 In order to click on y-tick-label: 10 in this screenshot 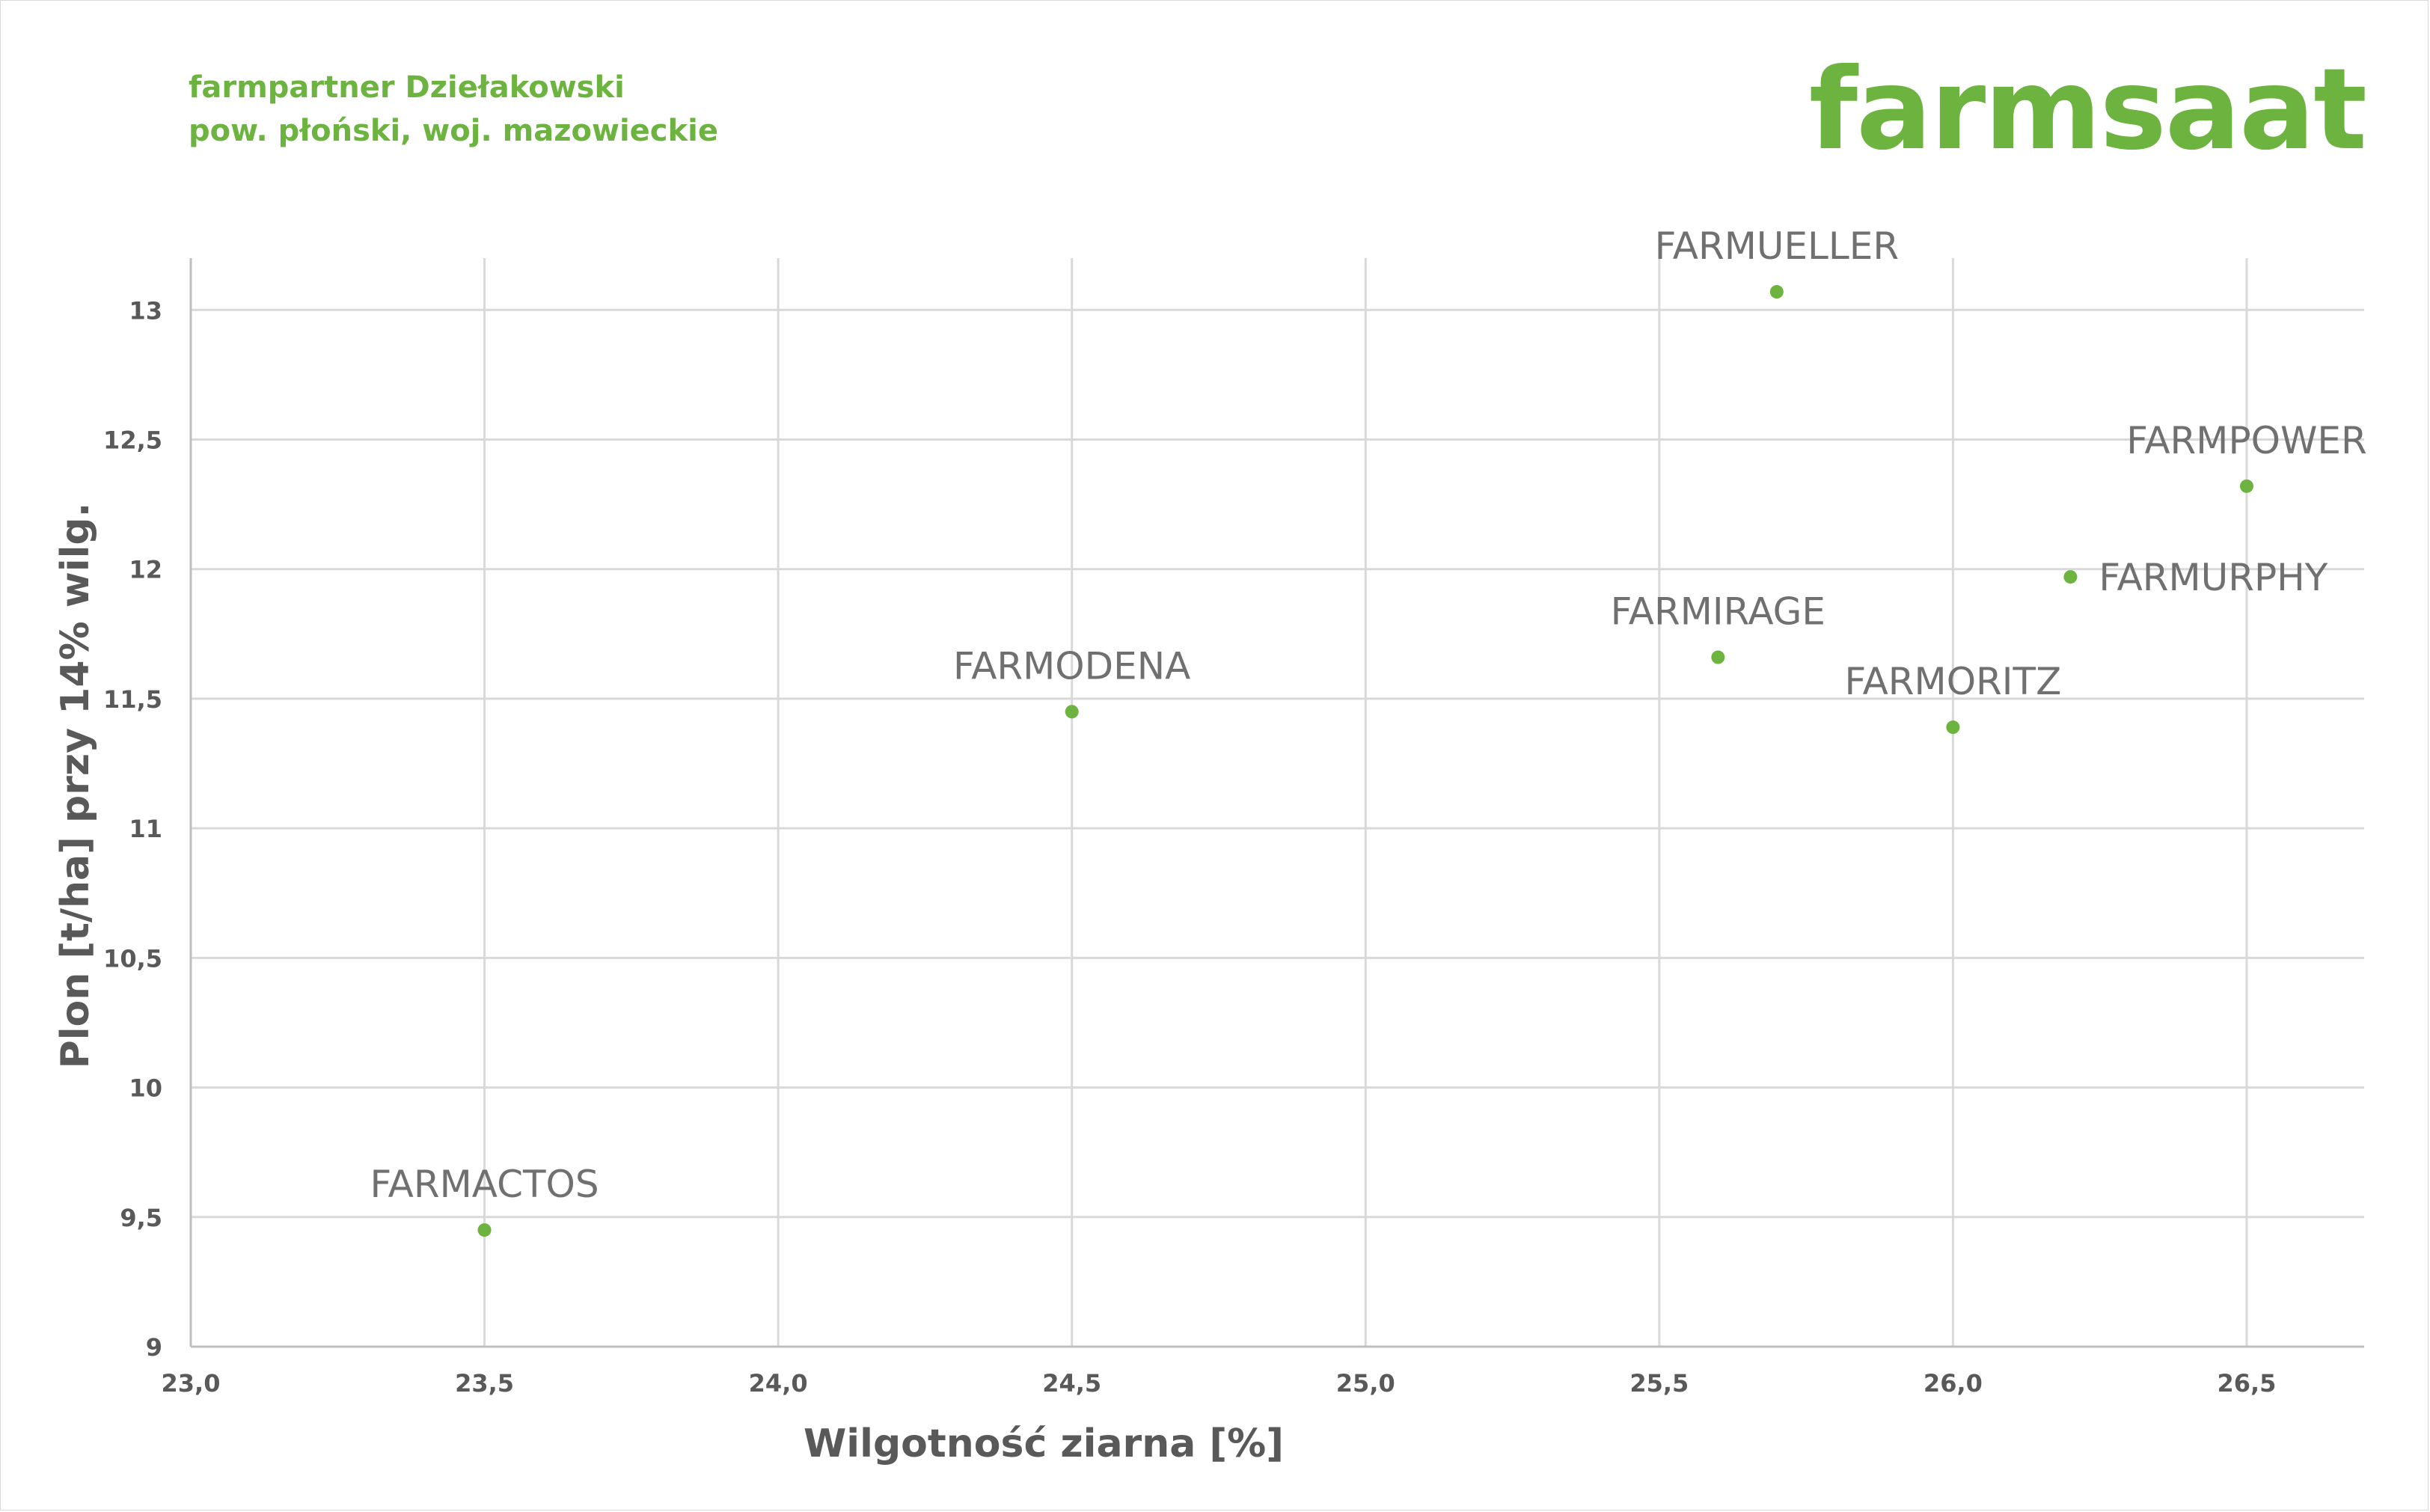, I will do `click(145, 1088)`.